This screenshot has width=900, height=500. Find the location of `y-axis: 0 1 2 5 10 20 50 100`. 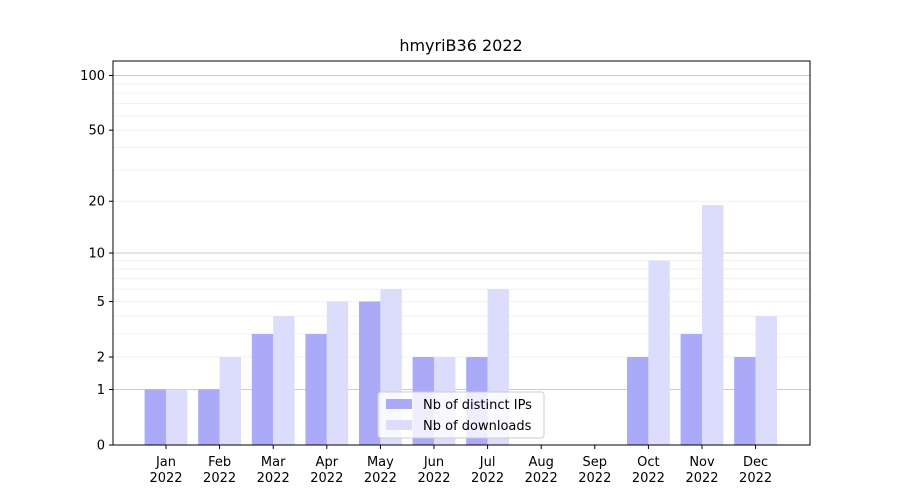

y-axis: 0 1 2 5 10 20 50 100 is located at coordinates (96, 261).